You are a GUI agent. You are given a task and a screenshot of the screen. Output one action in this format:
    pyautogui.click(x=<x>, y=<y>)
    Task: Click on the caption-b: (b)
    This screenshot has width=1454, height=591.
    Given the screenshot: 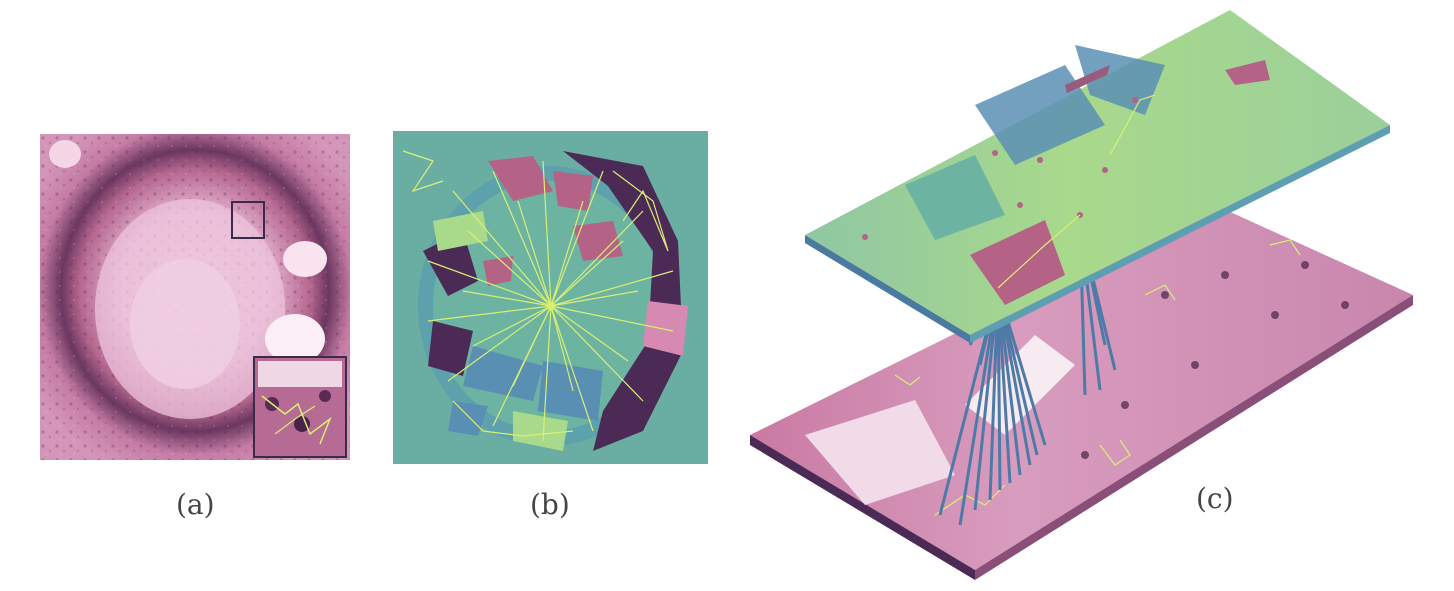 What is the action you would take?
    pyautogui.click(x=550, y=504)
    